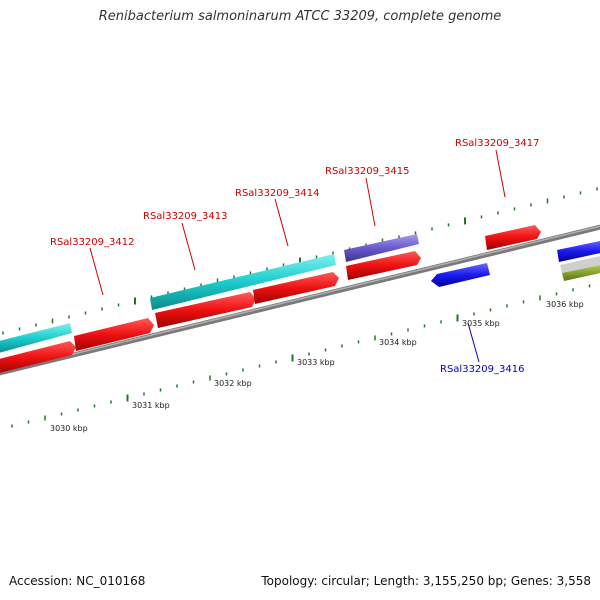 The width and height of the screenshot is (600, 600). What do you see at coordinates (316, 362) in the screenshot?
I see `kbp-label: 3033 kbp` at bounding box center [316, 362].